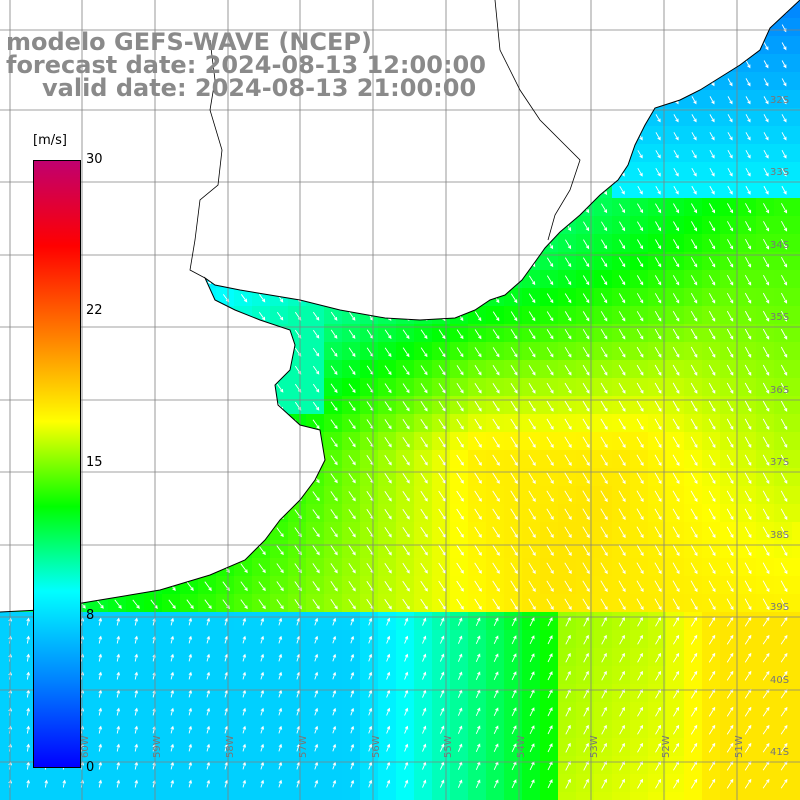  I want to click on lon-label: 55W, so click(448, 746).